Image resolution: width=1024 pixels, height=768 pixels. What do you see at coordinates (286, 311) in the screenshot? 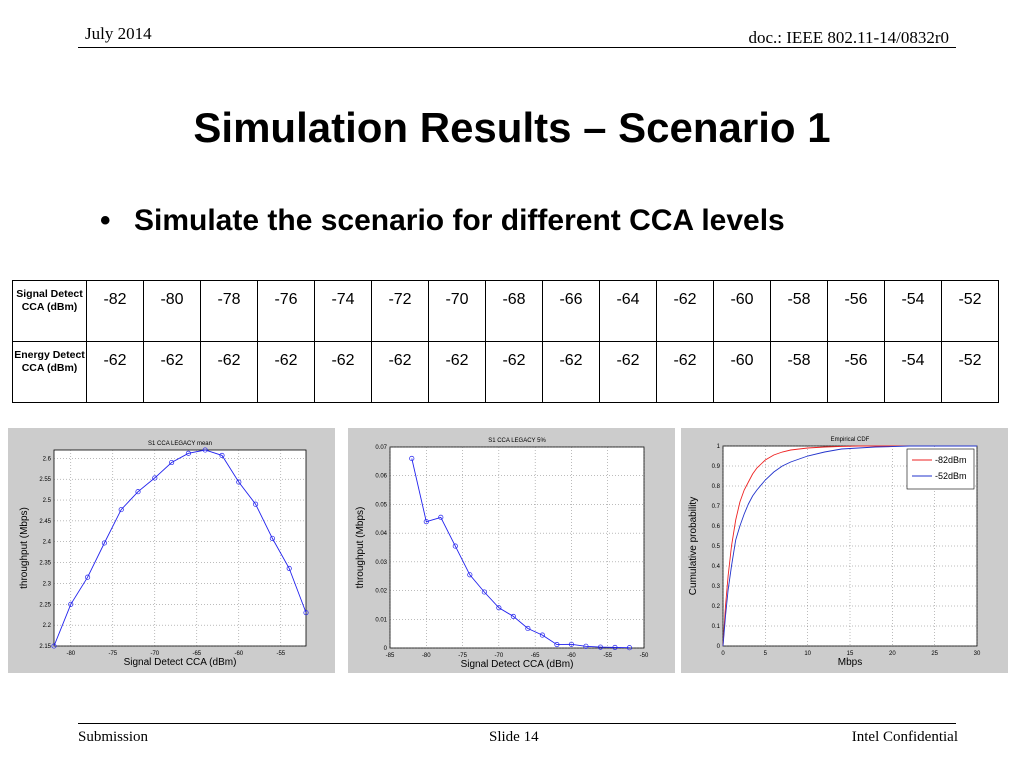
I see `table-cell: -76` at bounding box center [286, 311].